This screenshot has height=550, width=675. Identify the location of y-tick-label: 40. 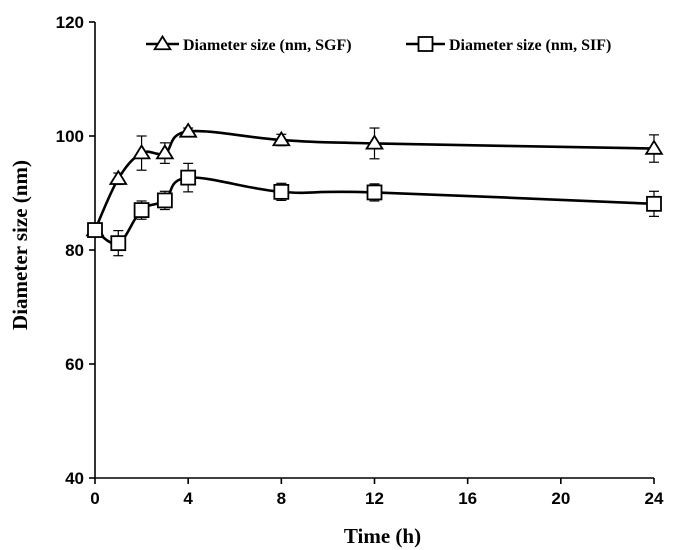
(74, 478).